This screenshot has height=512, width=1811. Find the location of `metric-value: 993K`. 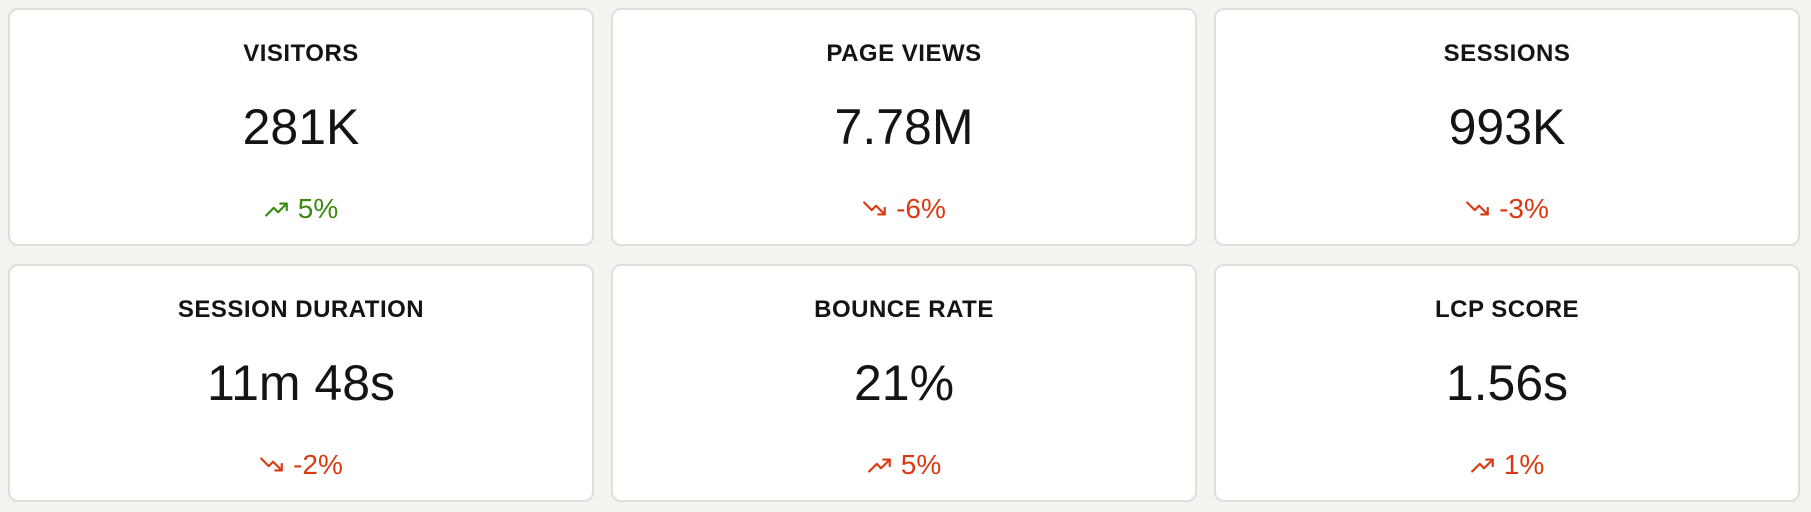

metric-value: 993K is located at coordinates (1507, 127).